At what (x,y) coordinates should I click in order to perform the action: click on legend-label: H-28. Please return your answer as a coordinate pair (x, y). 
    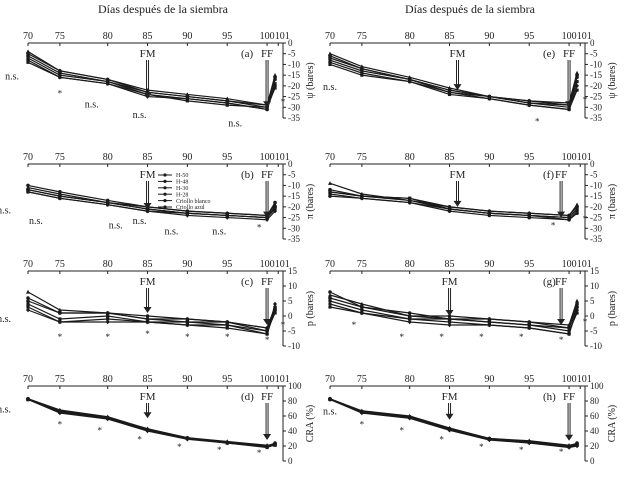
    Looking at the image, I should click on (182, 195).